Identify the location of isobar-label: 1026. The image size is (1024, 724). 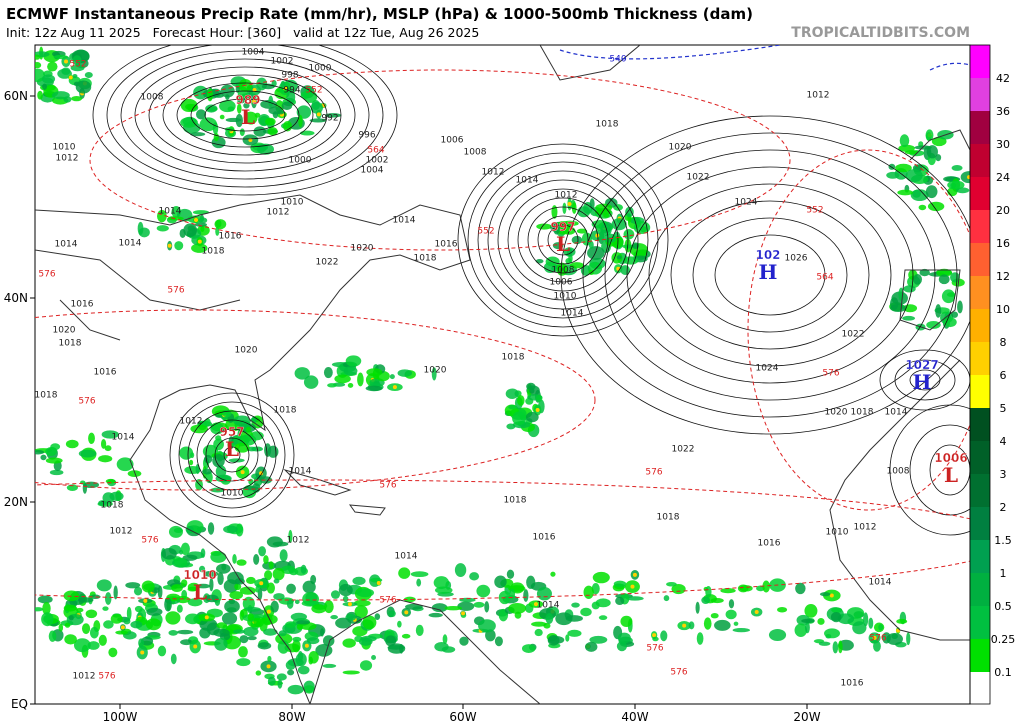
(796, 259).